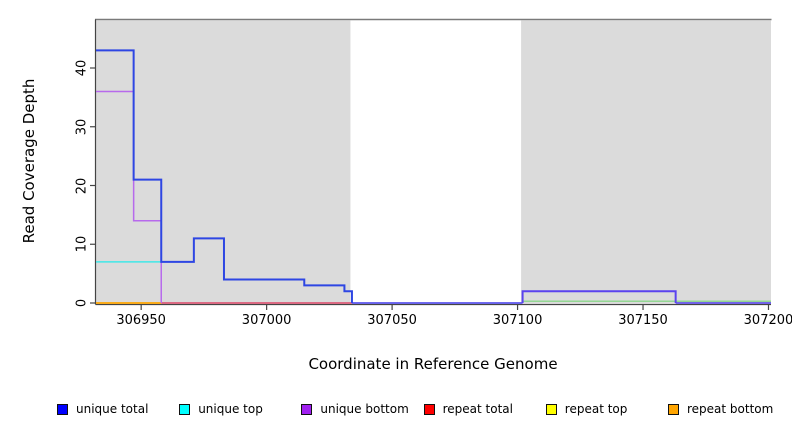 This screenshot has width=792, height=432. I want to click on legend-item-repeat-bottom: repeat bottom, so click(720, 409).